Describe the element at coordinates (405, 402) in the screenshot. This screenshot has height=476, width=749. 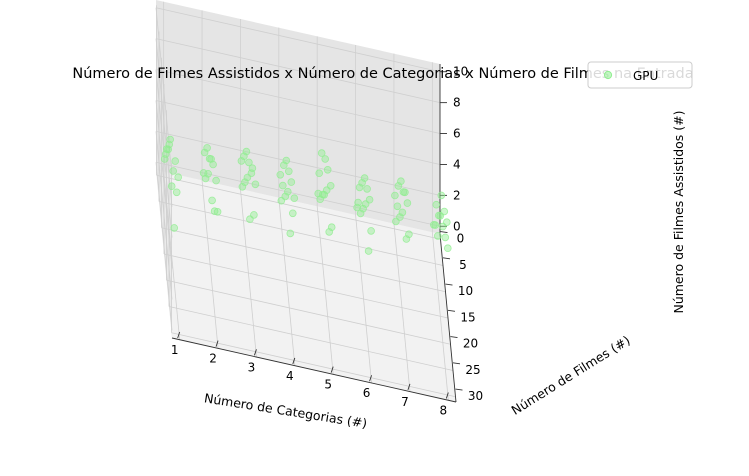
I see `x-tick-label: 7` at that location.